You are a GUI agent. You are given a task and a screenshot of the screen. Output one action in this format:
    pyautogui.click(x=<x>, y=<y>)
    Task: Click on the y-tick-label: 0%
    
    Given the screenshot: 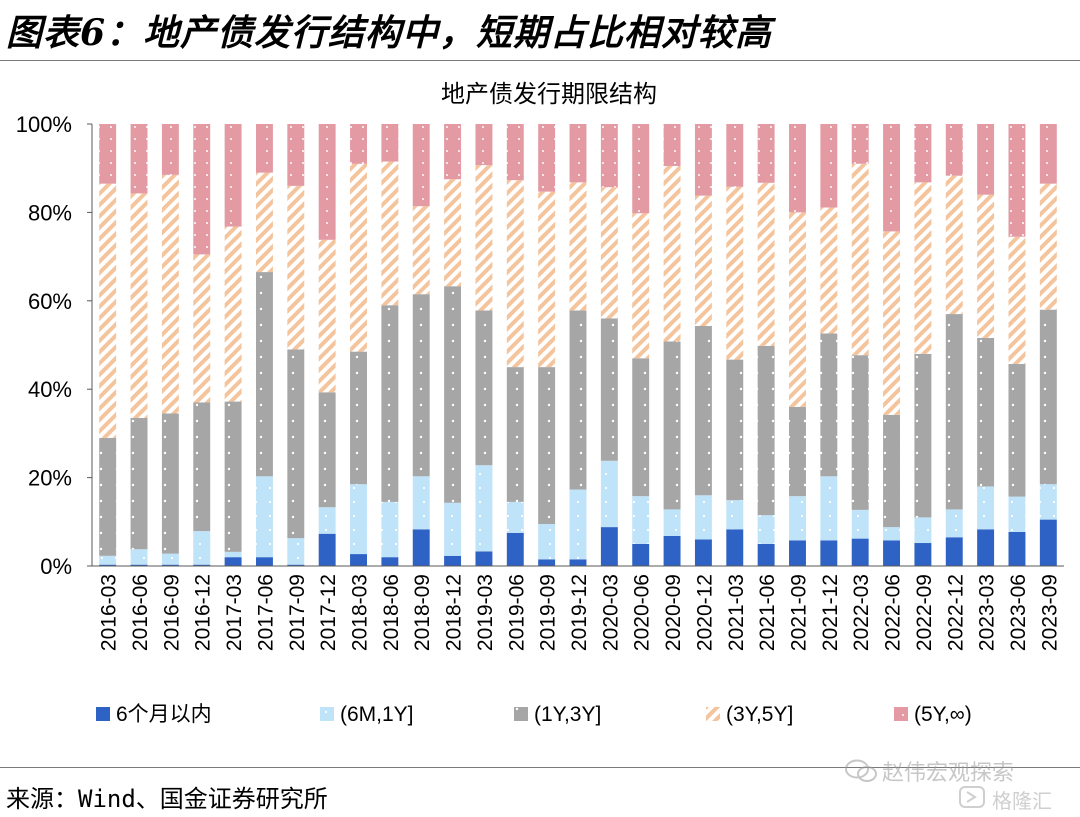 What is the action you would take?
    pyautogui.click(x=56, y=566)
    